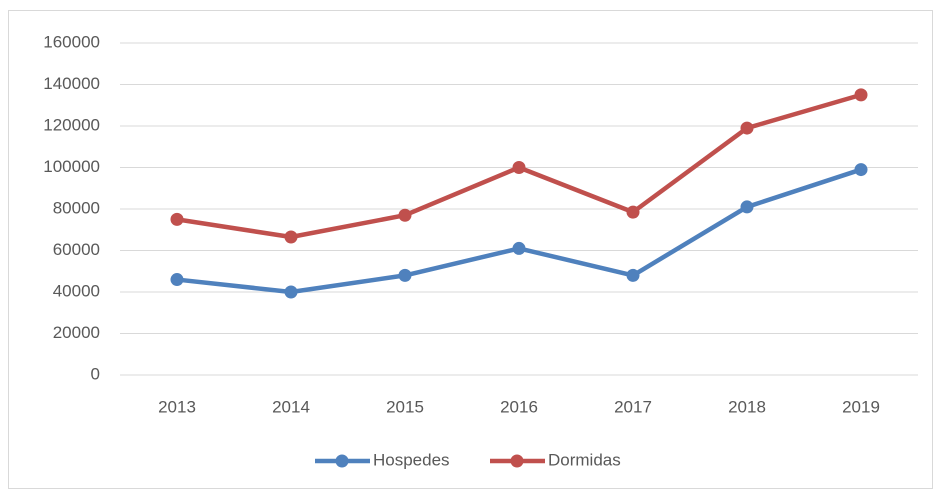  Describe the element at coordinates (71, 124) in the screenshot. I see `y-tick-label: 120000` at that location.